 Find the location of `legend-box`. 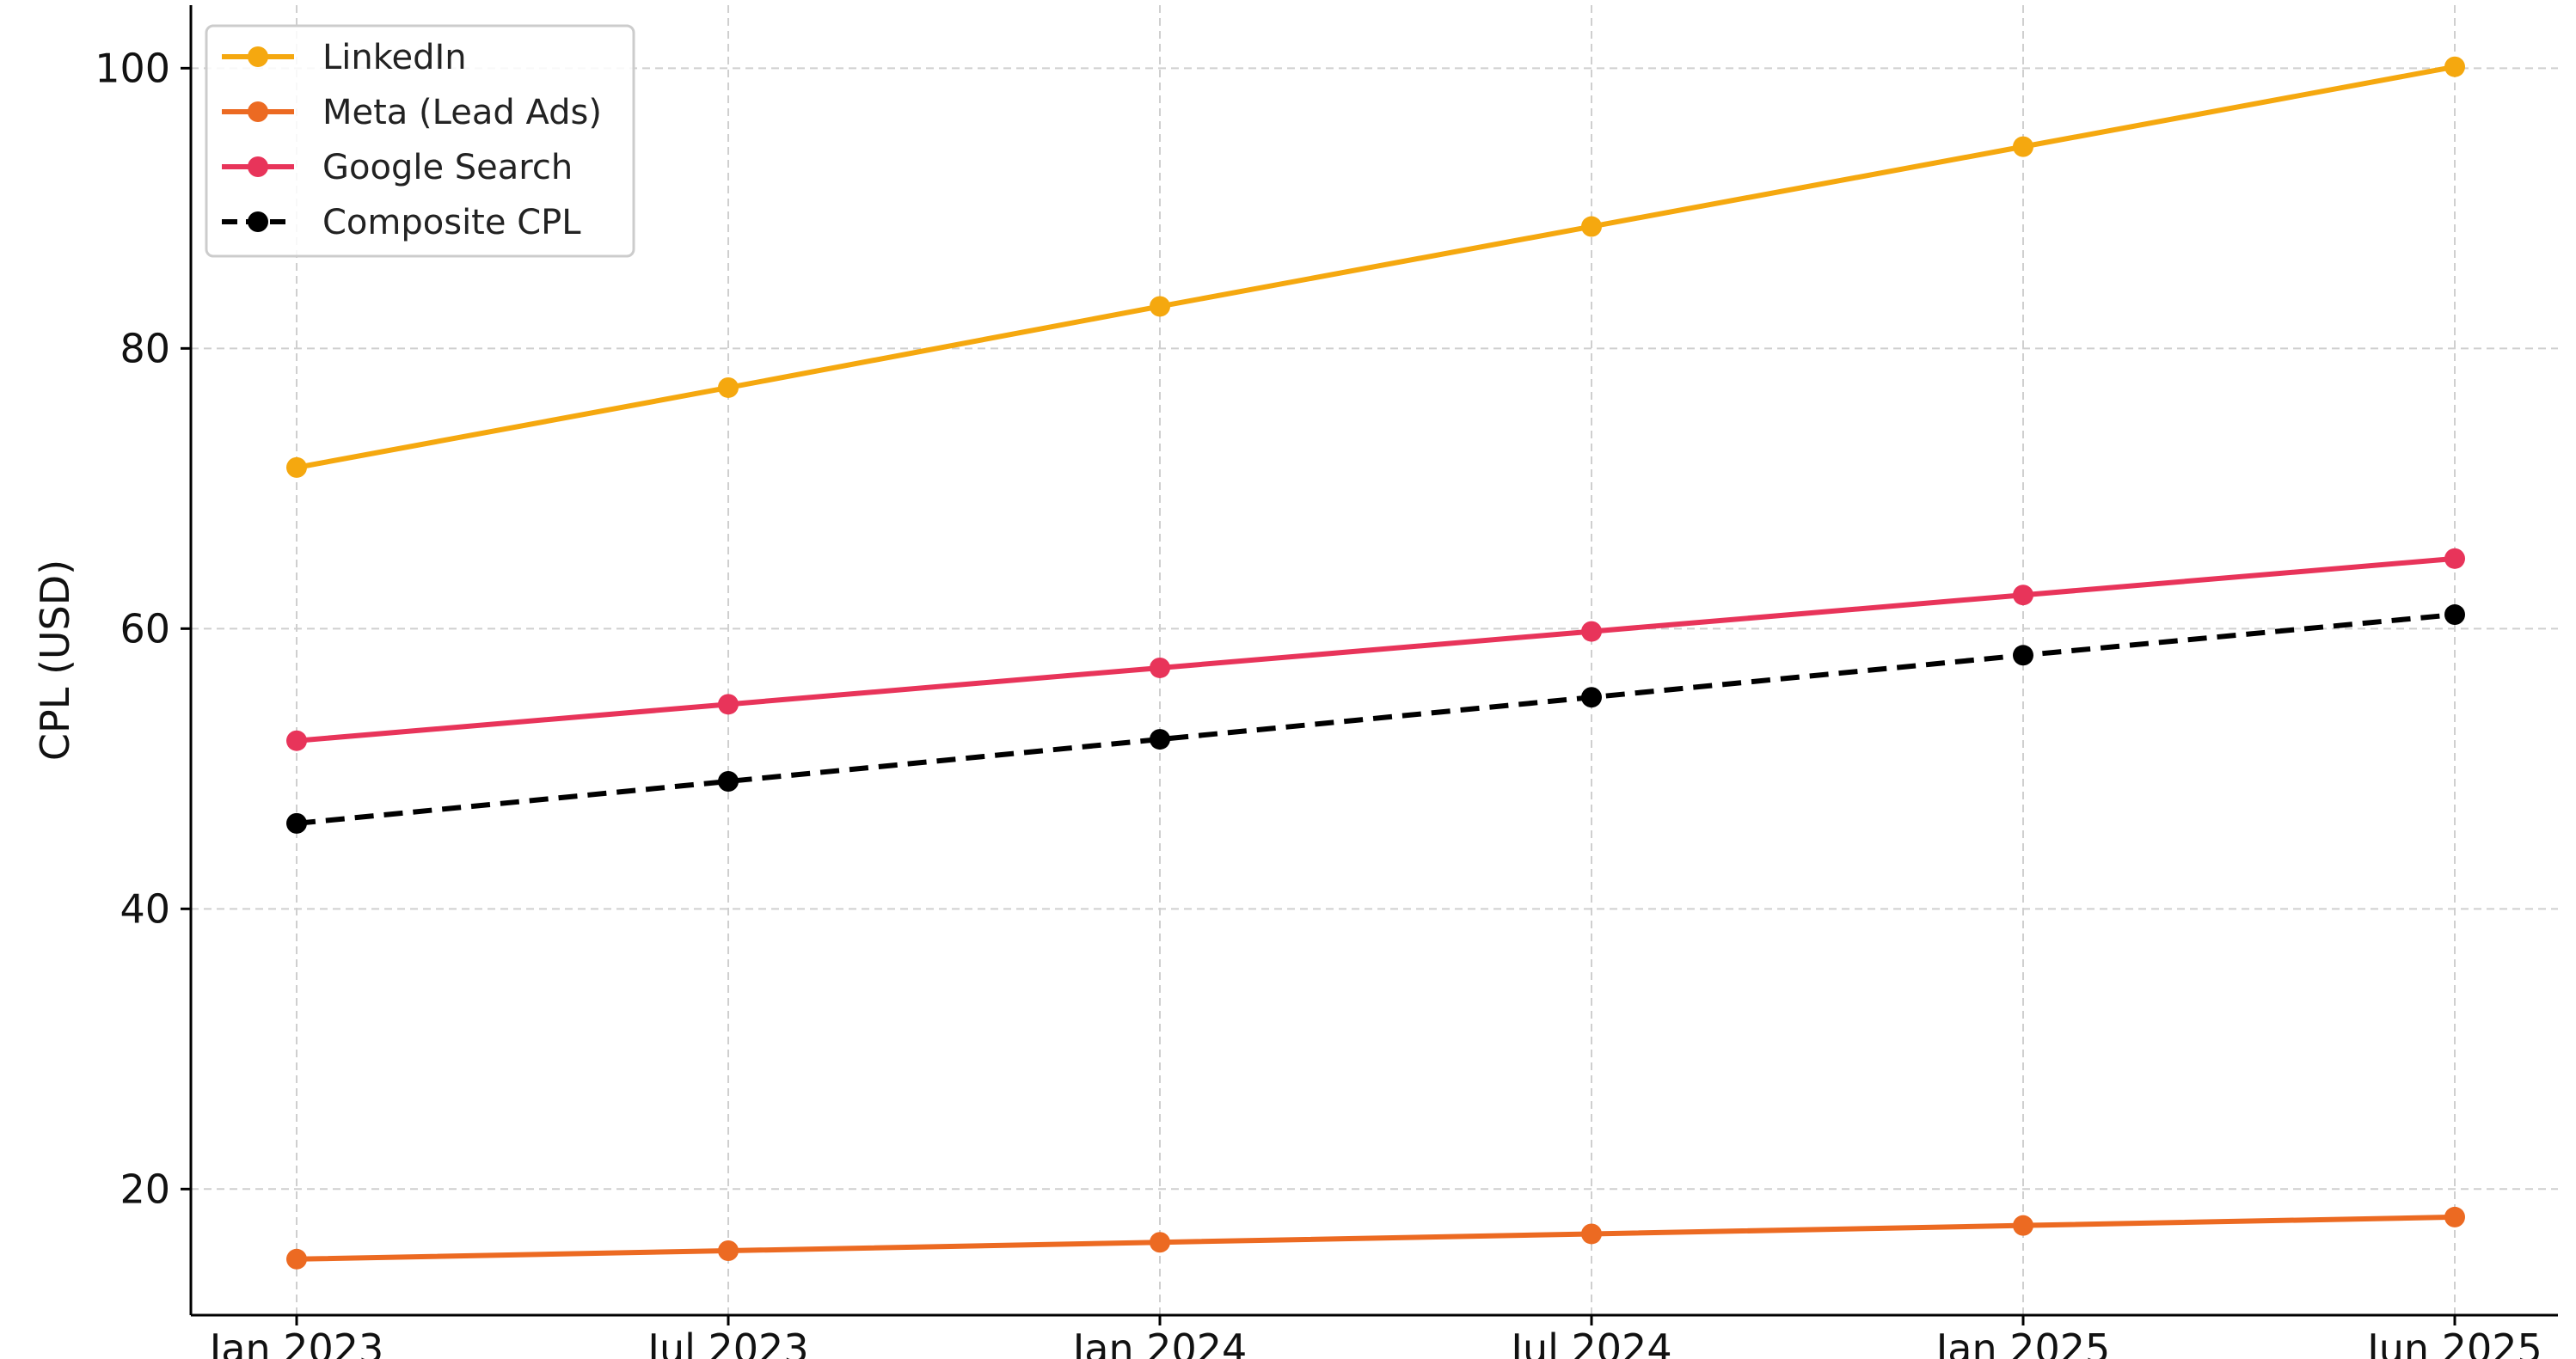

legend-box is located at coordinates (420, 141).